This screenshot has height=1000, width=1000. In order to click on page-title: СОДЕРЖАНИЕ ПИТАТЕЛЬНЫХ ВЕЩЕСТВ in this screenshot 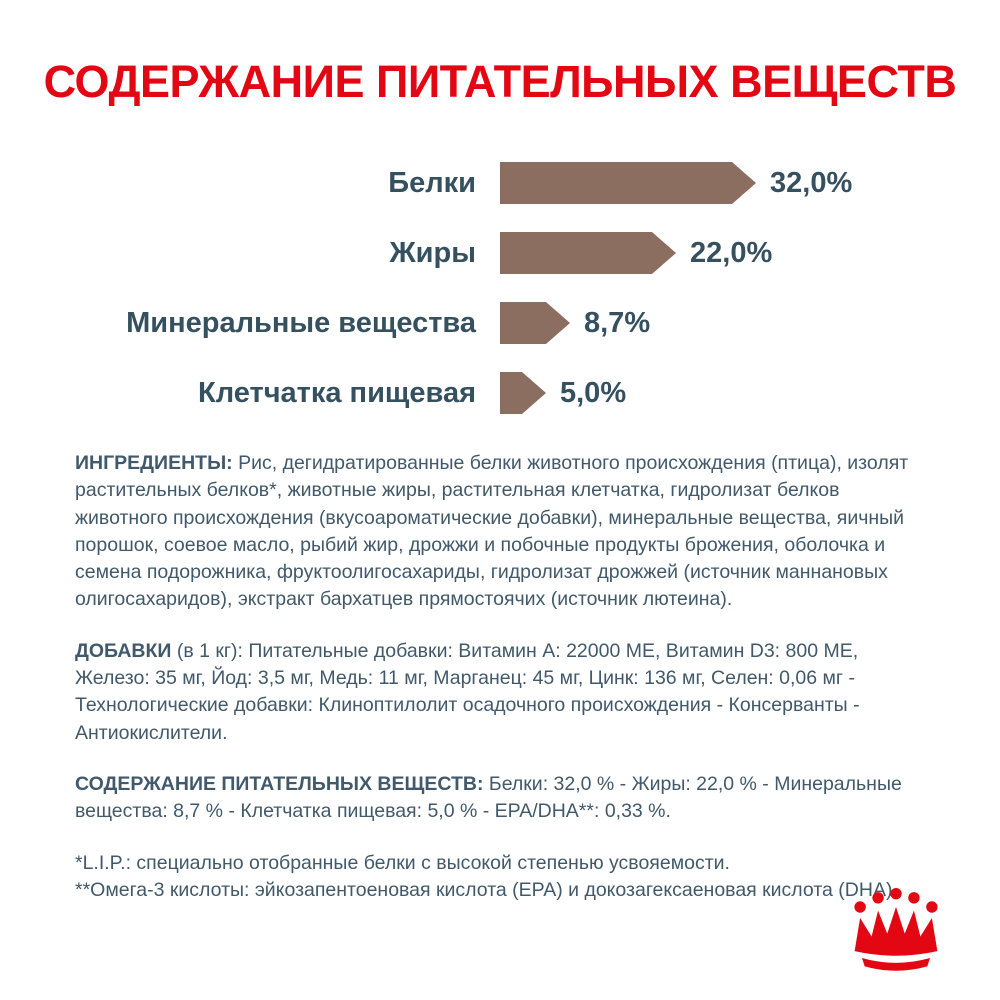, I will do `click(500, 81)`.